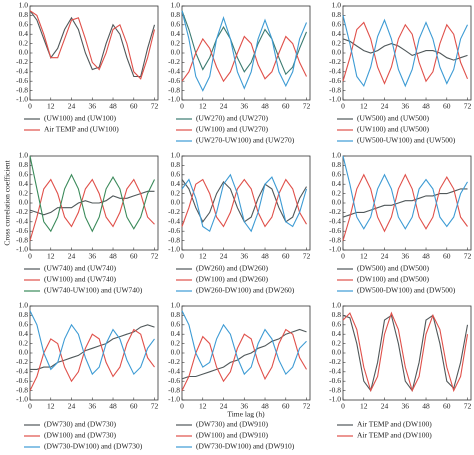  Describe the element at coordinates (393, 118) in the screenshot. I see `legend-label: (UW500) and (UW500)` at that location.